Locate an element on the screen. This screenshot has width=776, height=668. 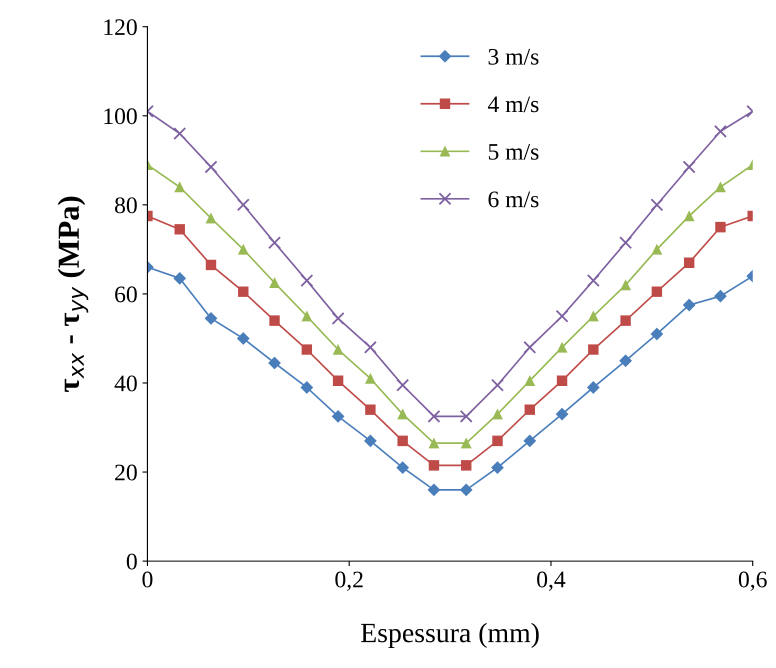
x-tick-label: 0 is located at coordinates (147, 580).